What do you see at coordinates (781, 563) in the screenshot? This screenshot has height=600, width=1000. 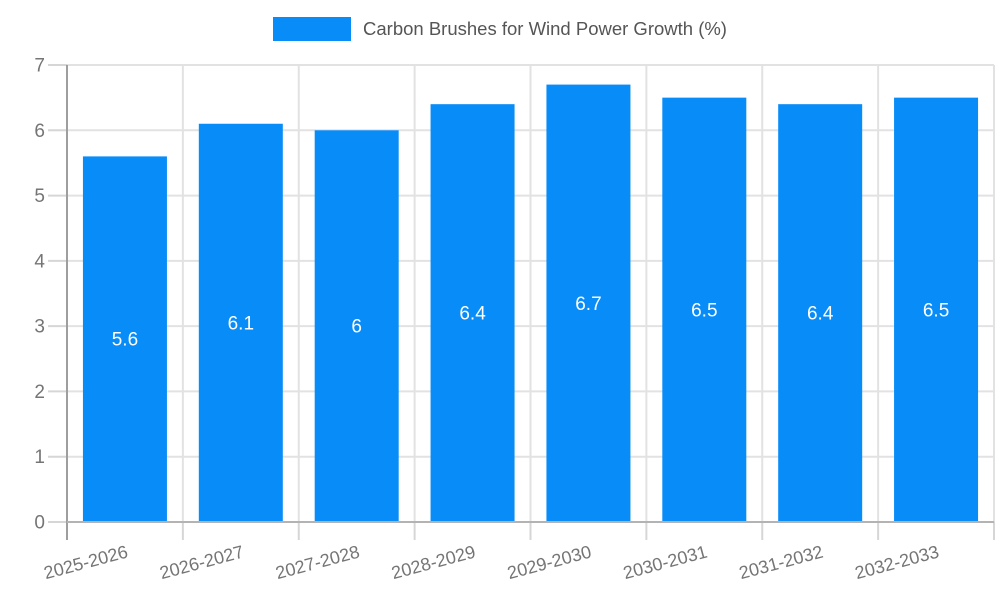 I see `x-tick-label: 2031-2032` at bounding box center [781, 563].